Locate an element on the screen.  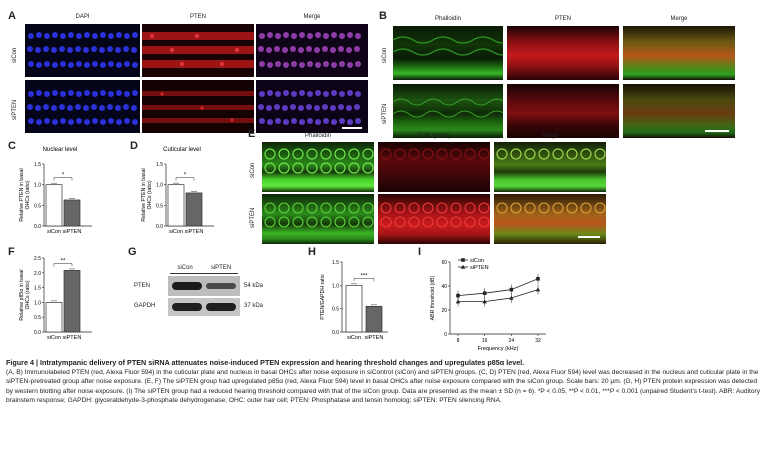
chart-F-ytick-label: 1.0 is located at coordinates (37, 303).